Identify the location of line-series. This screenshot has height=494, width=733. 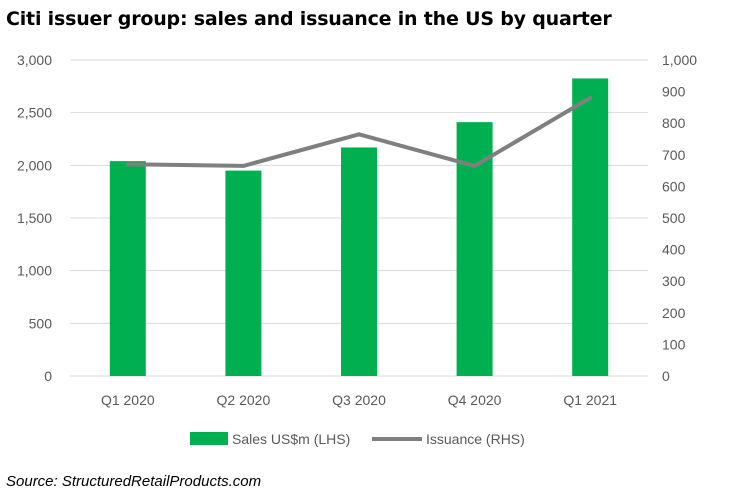
(359, 131).